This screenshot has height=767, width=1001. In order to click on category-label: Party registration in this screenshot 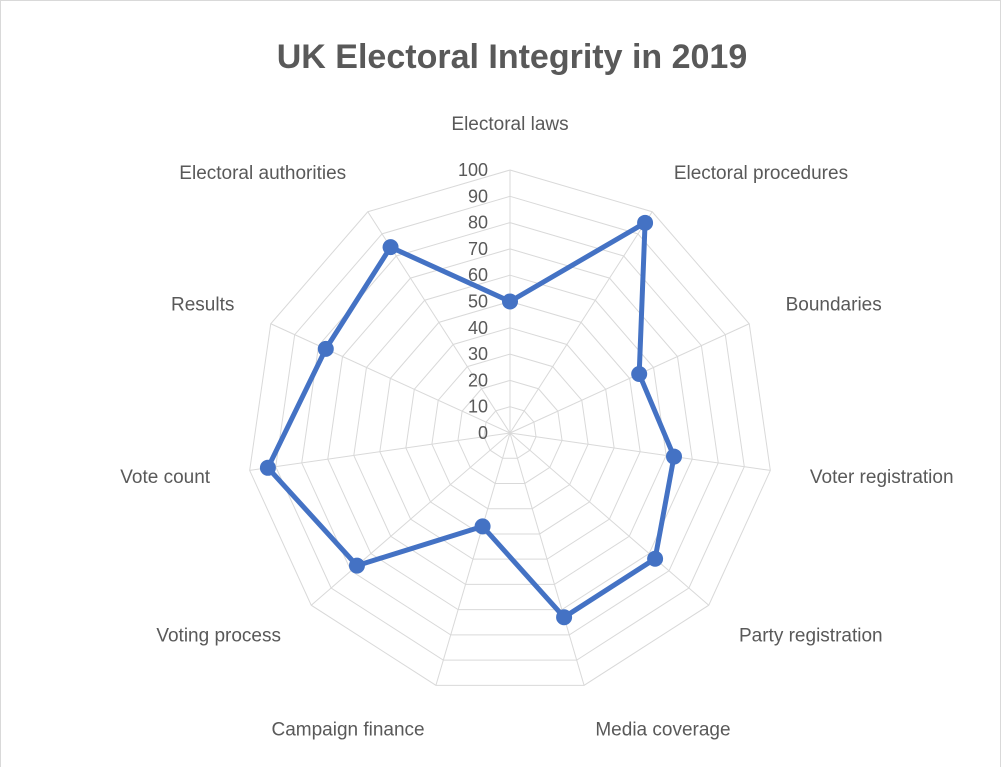, I will do `click(811, 635)`.